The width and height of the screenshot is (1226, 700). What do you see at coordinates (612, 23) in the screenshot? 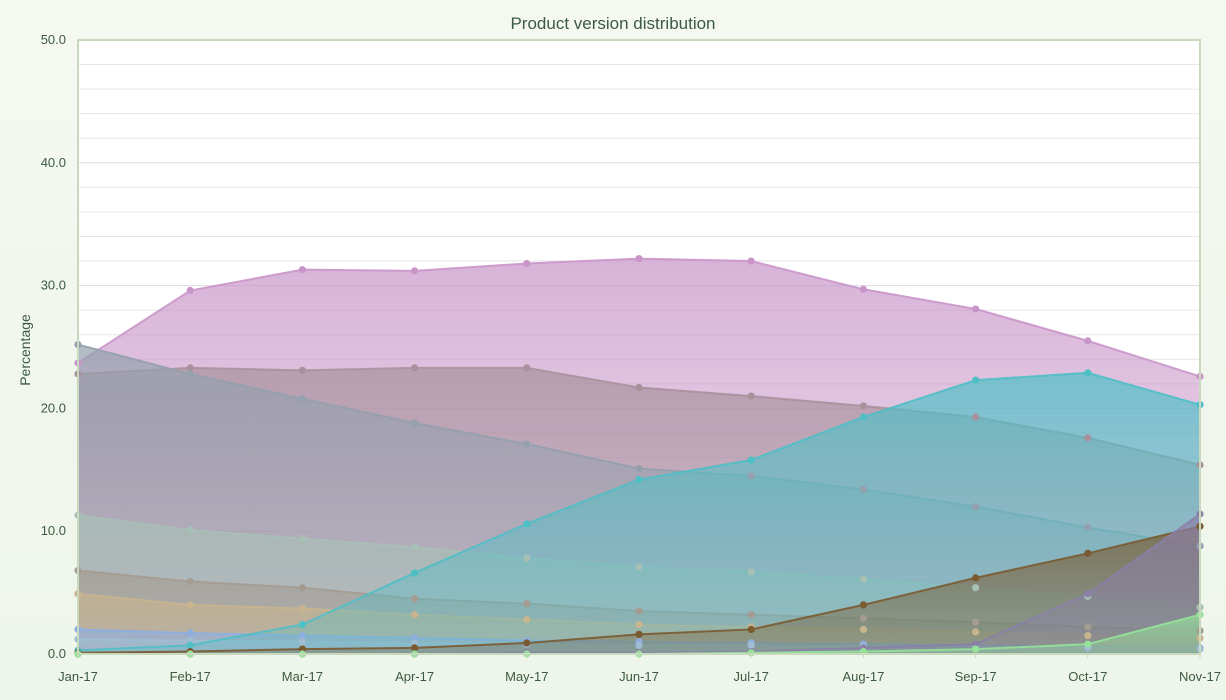
I see `chart-title: Product version distribution` at bounding box center [612, 23].